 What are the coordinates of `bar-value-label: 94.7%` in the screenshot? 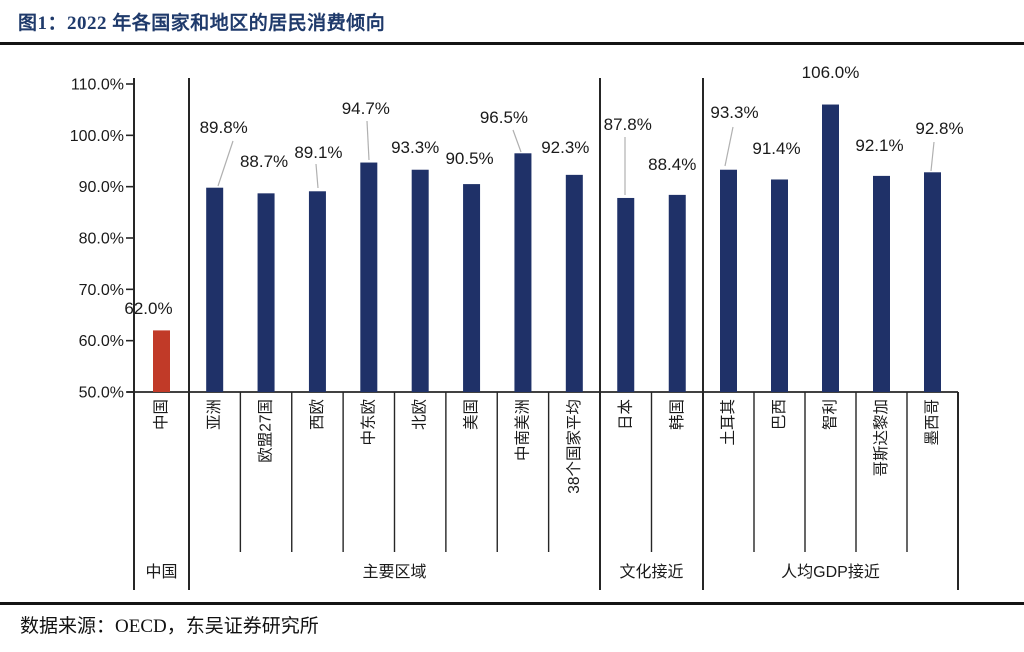 It's located at (366, 108).